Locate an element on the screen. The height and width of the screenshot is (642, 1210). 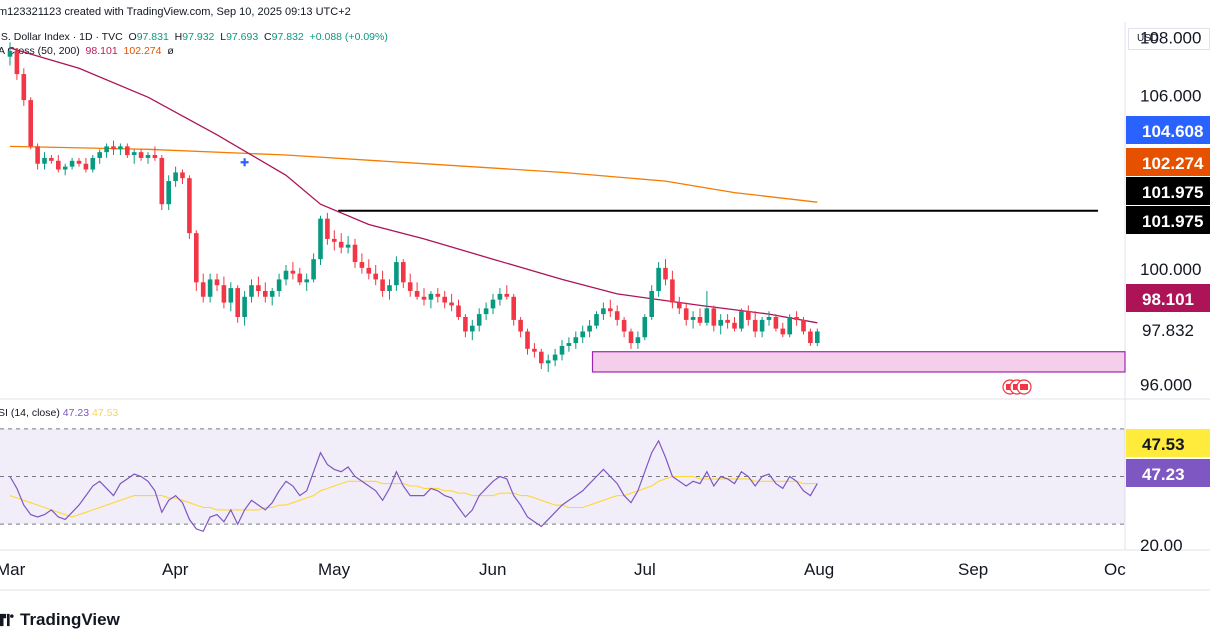
support-zone is located at coordinates (858, 362).